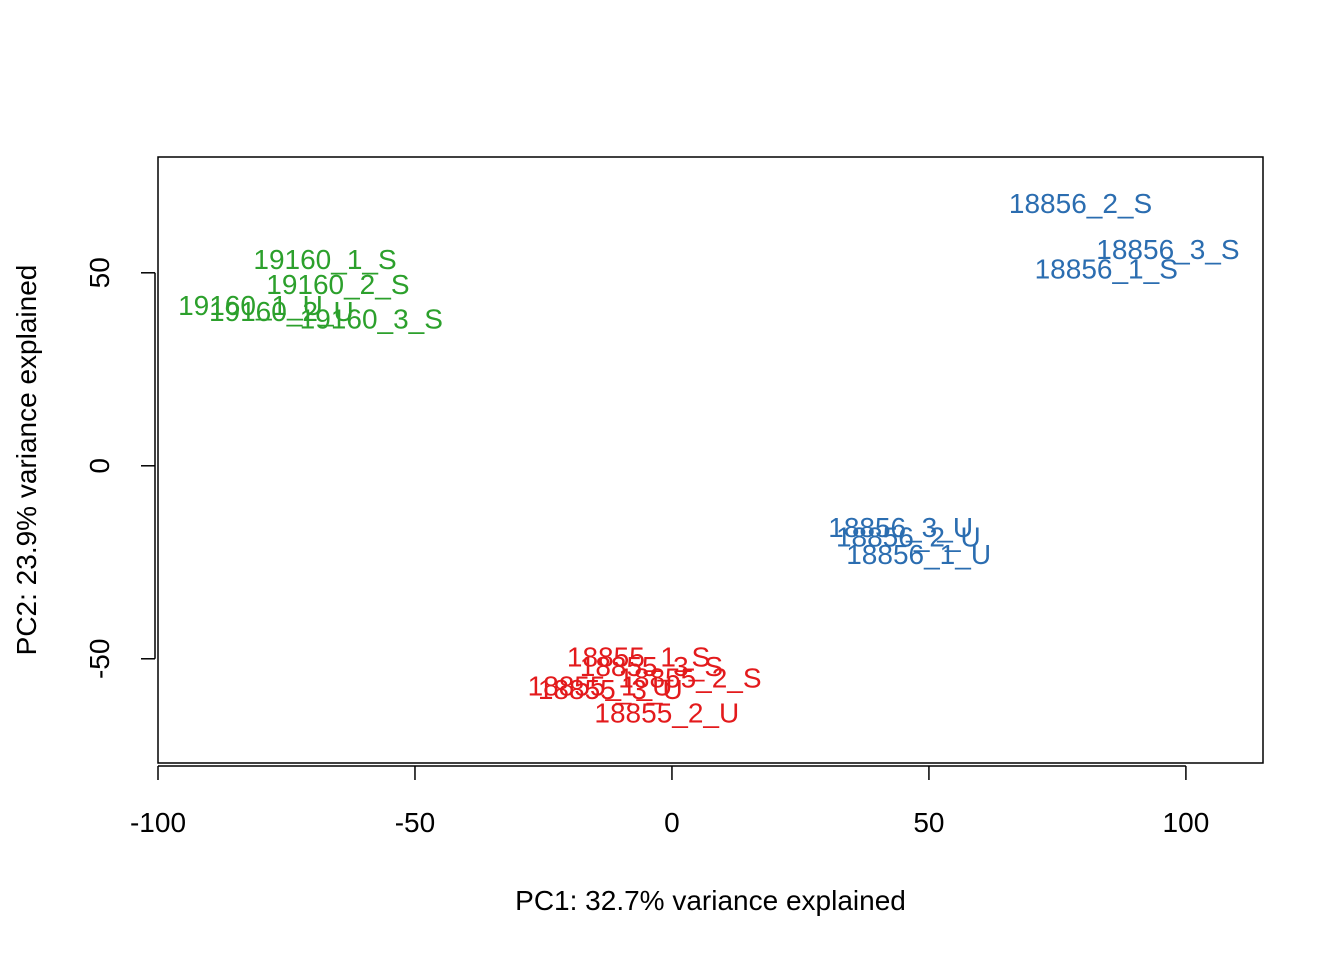 This screenshot has width=1344, height=960. I want to click on x-tick-label: 0, so click(672, 822).